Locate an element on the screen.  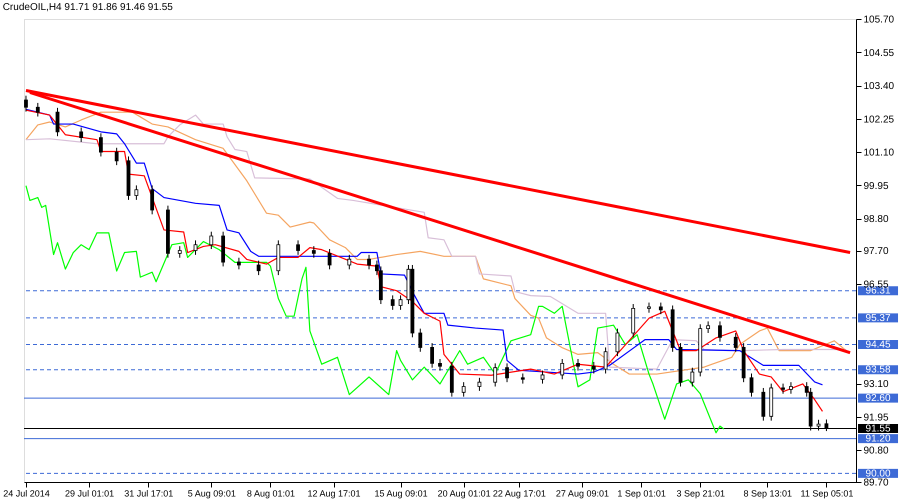
x-tick-label: 15 Aug 09:01 is located at coordinates (401, 493).